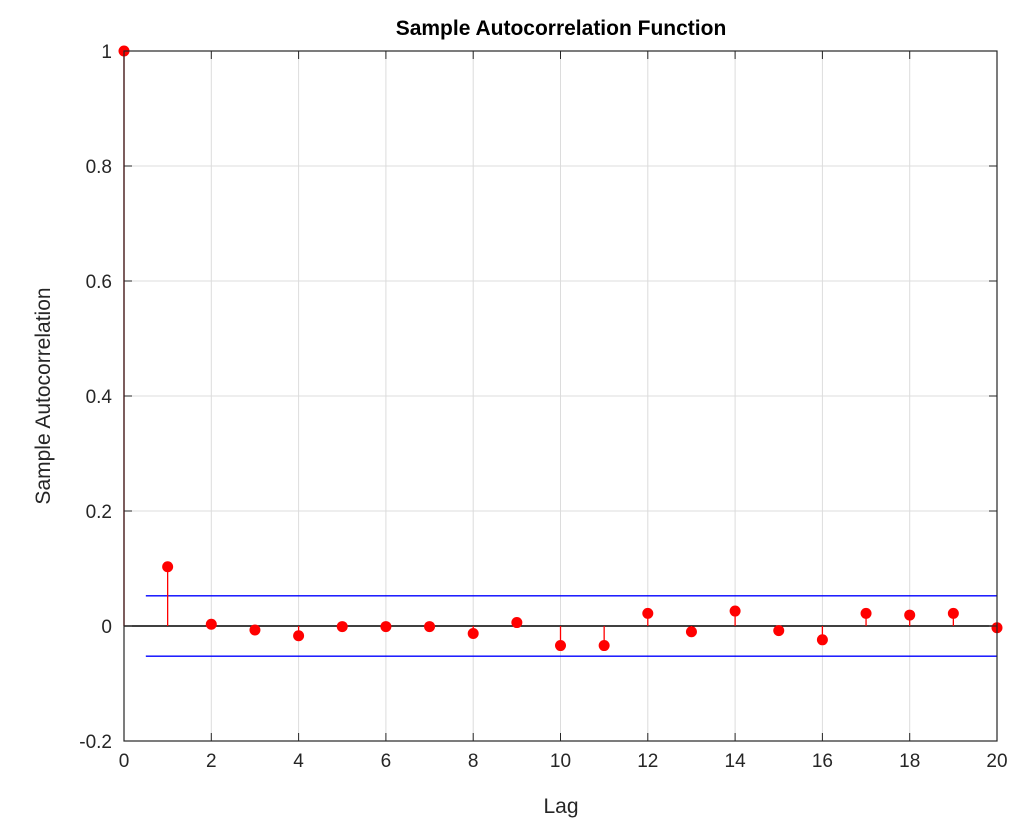 Image resolution: width=1018 pixels, height=839 pixels. What do you see at coordinates (211, 761) in the screenshot?
I see `x-tick-label: 2` at bounding box center [211, 761].